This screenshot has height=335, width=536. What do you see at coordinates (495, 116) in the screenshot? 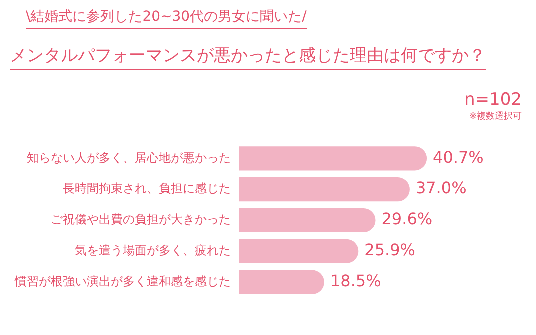
I see `text: ※複数選択可` at bounding box center [495, 116].